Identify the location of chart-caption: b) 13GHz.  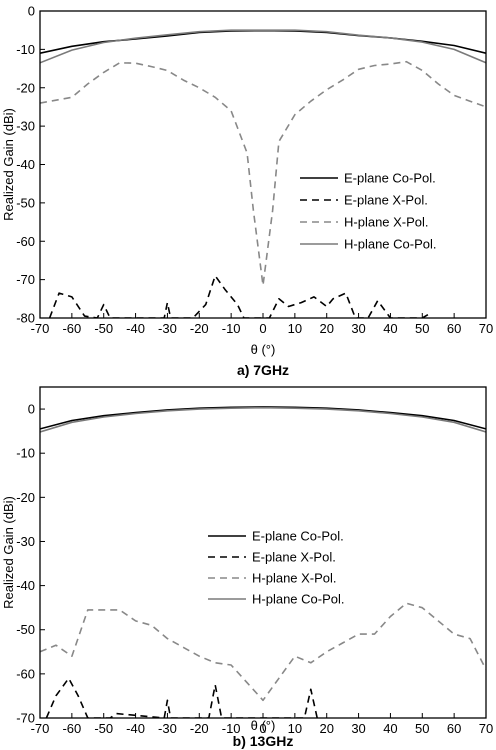
(263, 741).